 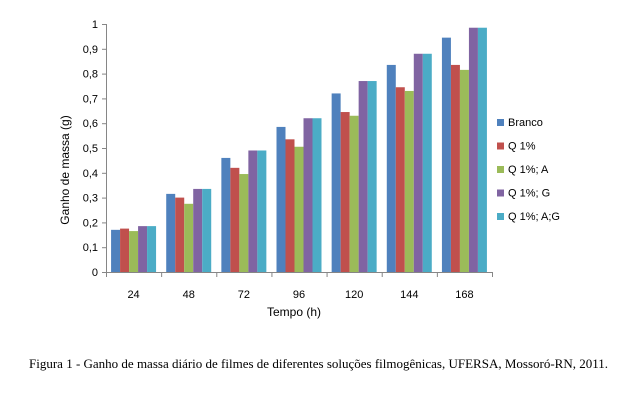 I want to click on y-tick-label: 0,1, so click(x=90, y=248).